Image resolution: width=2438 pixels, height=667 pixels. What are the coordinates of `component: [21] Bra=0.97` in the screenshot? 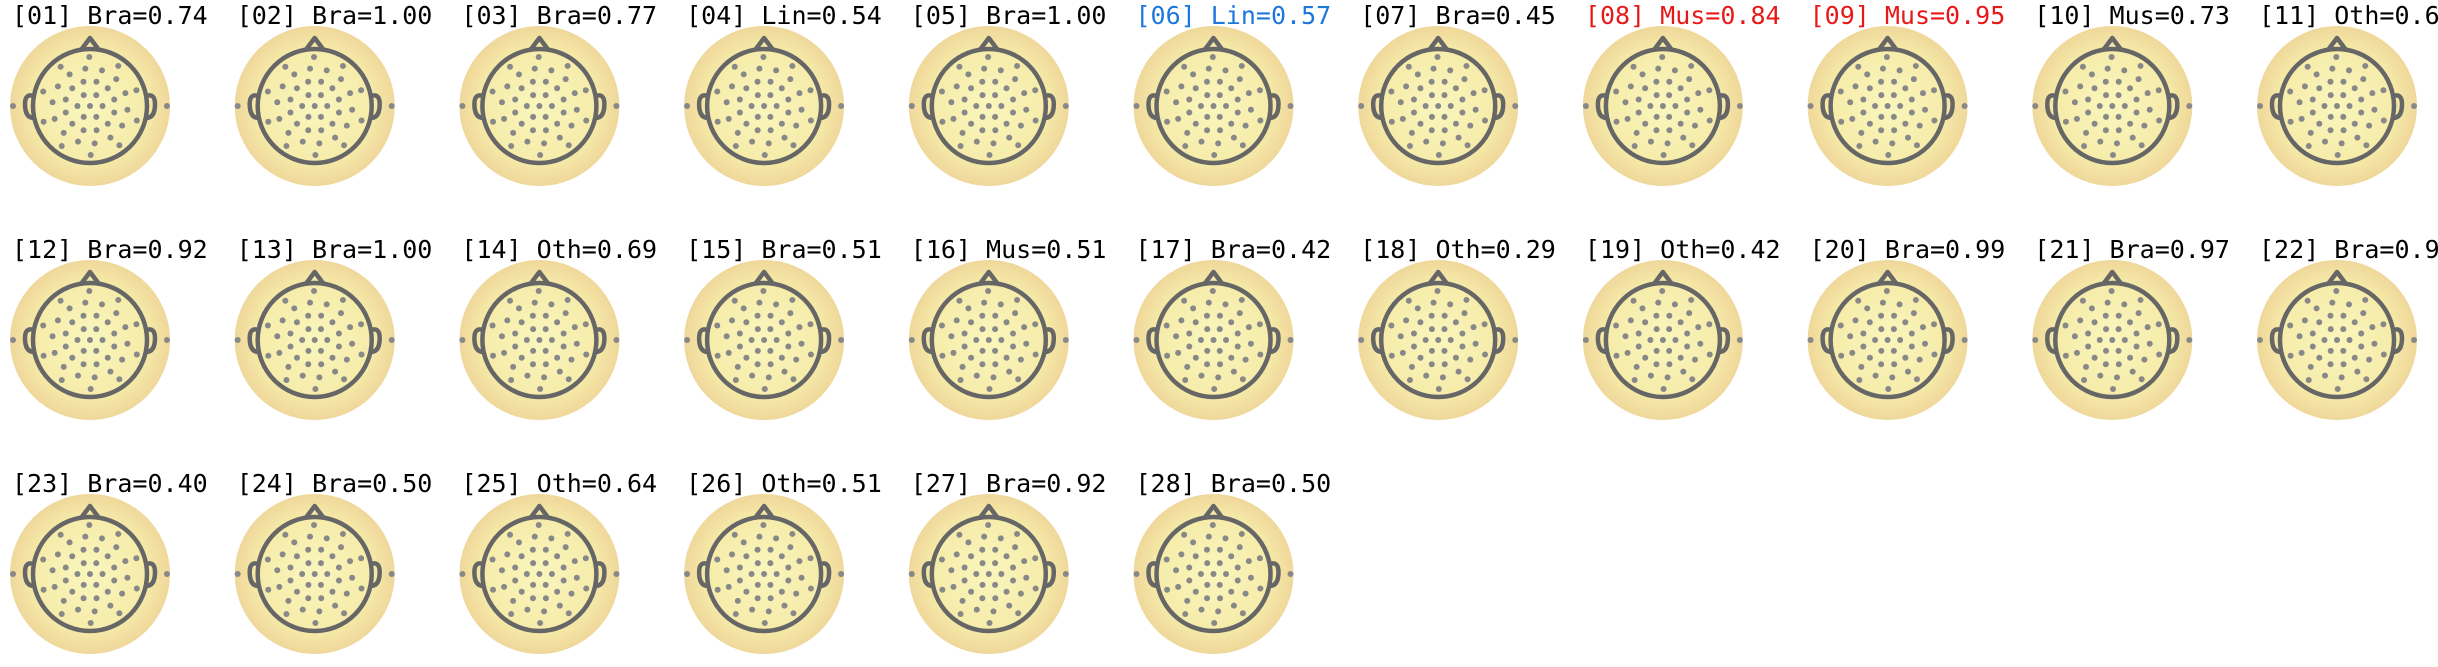 It's located at (2131, 327).